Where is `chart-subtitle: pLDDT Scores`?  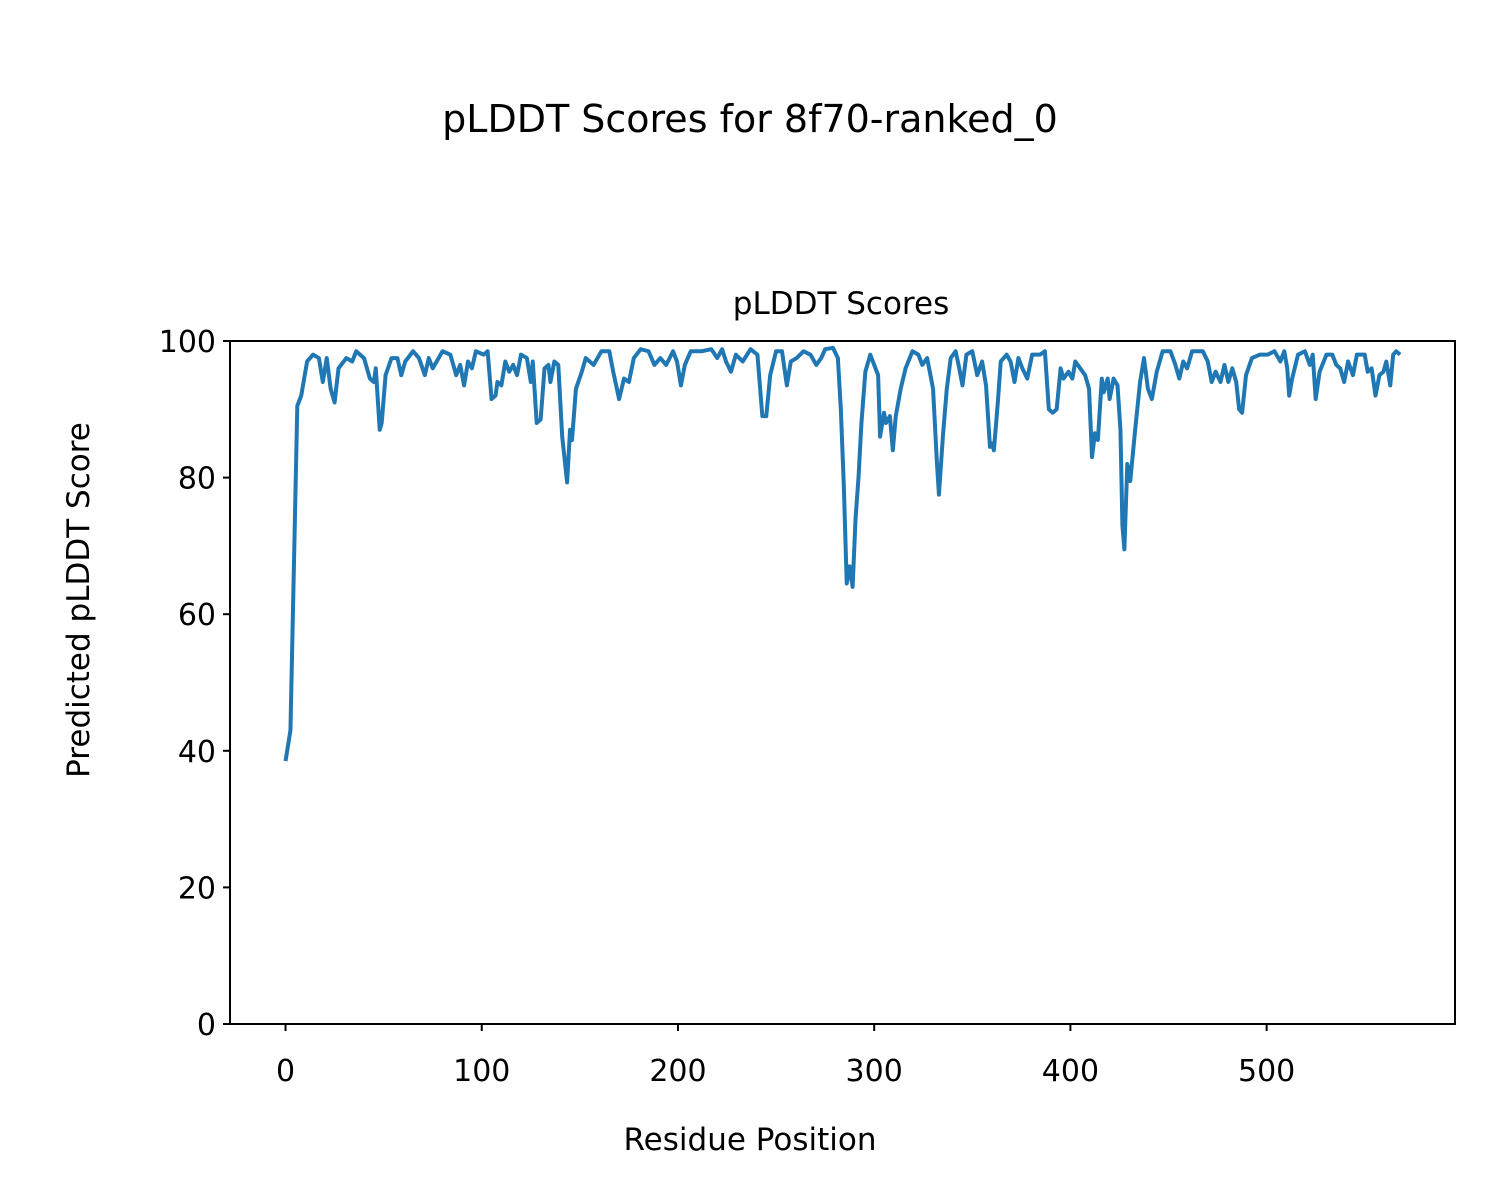
chart-subtitle: pLDDT Scores is located at coordinates (841, 304).